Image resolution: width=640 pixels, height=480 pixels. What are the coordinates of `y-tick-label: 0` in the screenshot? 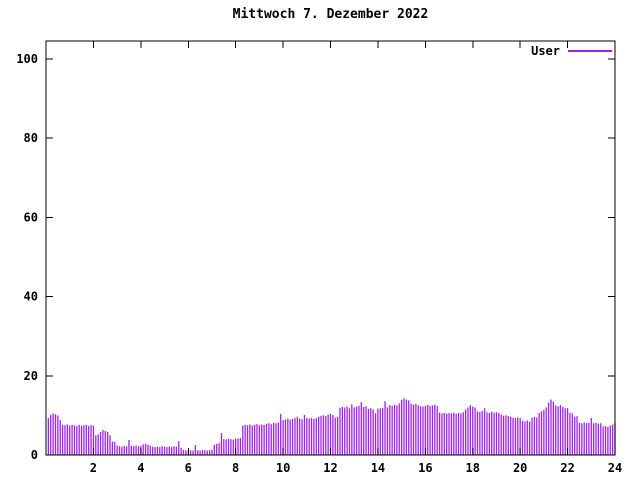 It's located at (34, 455).